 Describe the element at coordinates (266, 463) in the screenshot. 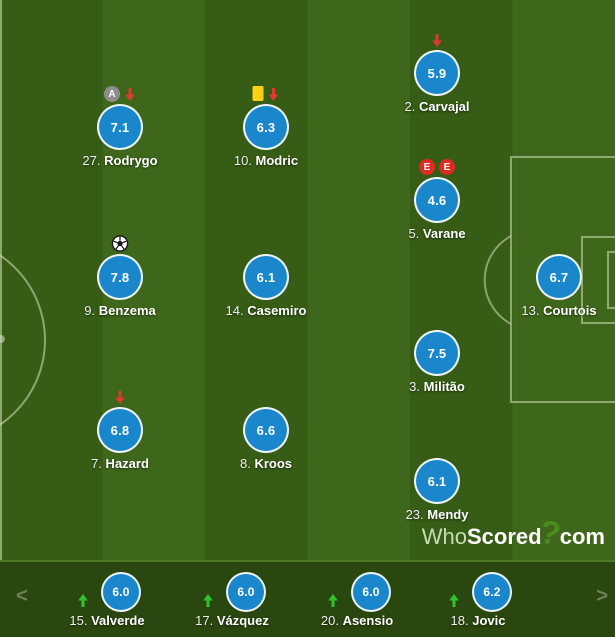

I see `player-name: 8. Kroos` at that location.